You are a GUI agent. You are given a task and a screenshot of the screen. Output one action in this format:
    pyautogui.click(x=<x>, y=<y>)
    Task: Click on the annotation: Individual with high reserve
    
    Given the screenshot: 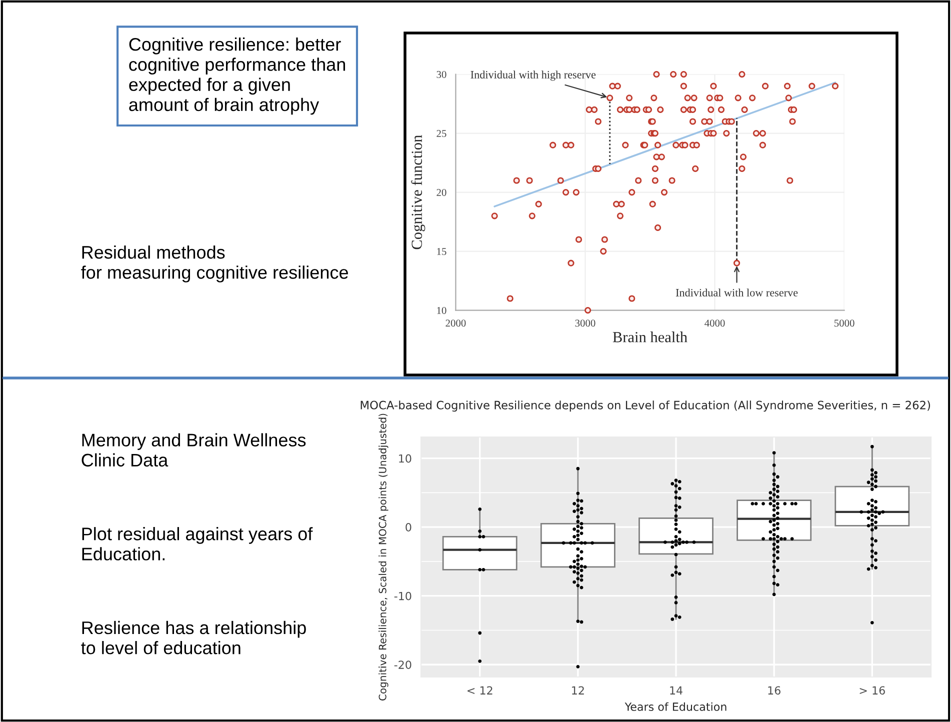 What is the action you would take?
    pyautogui.click(x=533, y=75)
    